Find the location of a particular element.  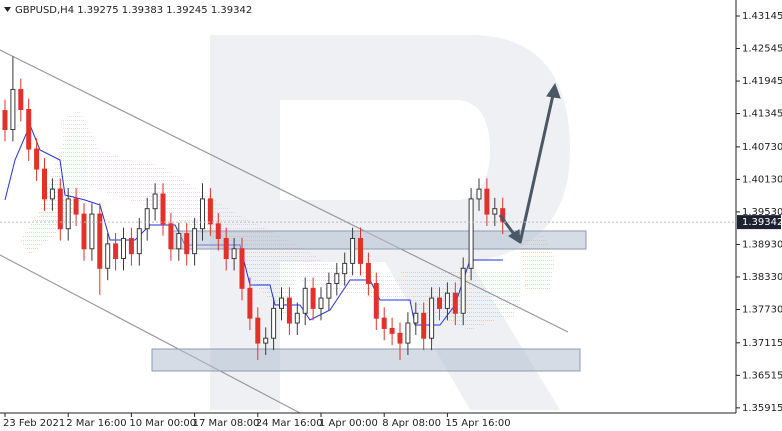

y-tick-label: 1.41345 is located at coordinates (762, 114).